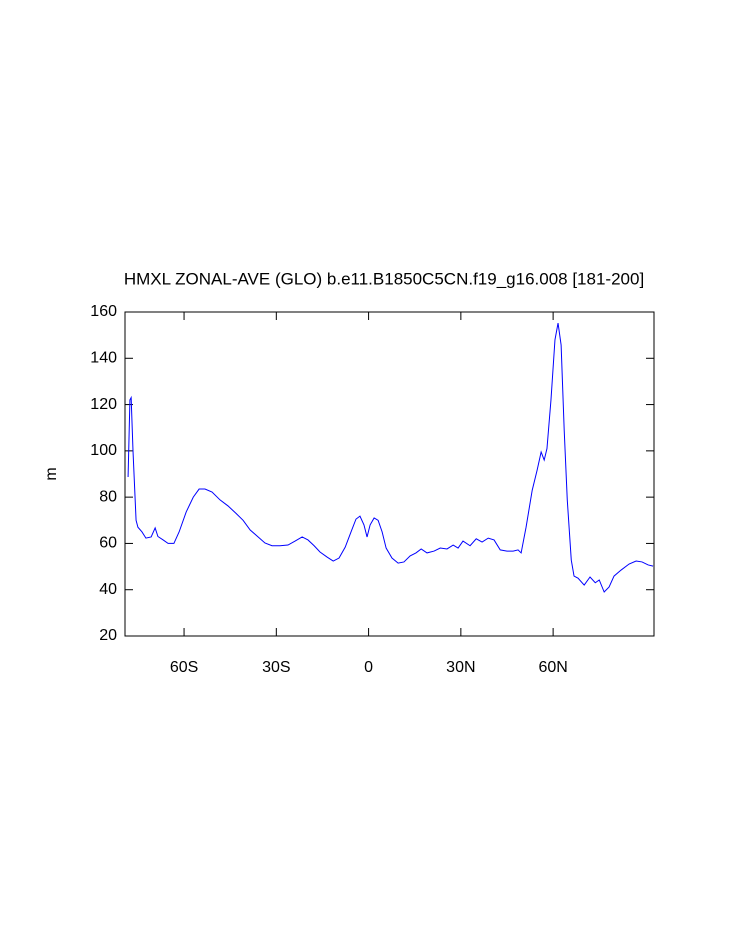 The width and height of the screenshot is (733, 945). I want to click on x-tick-label: 60S, so click(184, 667).